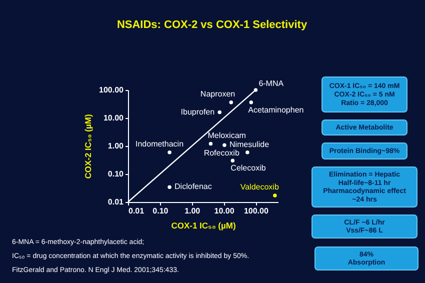  I want to click on x-tick-label: 1.00, so click(192, 211).